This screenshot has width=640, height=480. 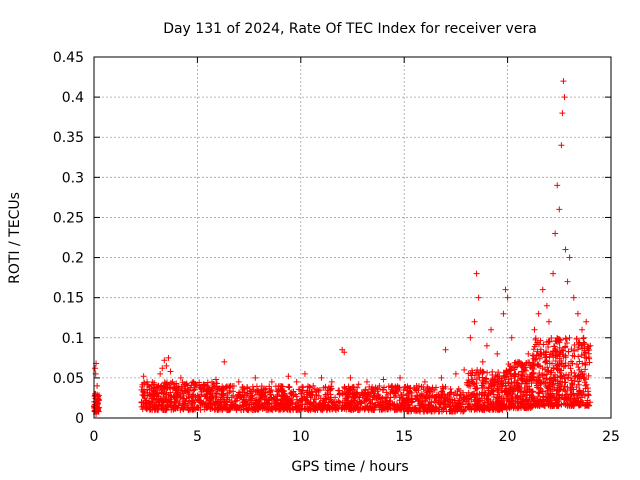 What do you see at coordinates (349, 467) in the screenshot?
I see `x-axis-label: GPS time / hours` at bounding box center [349, 467].